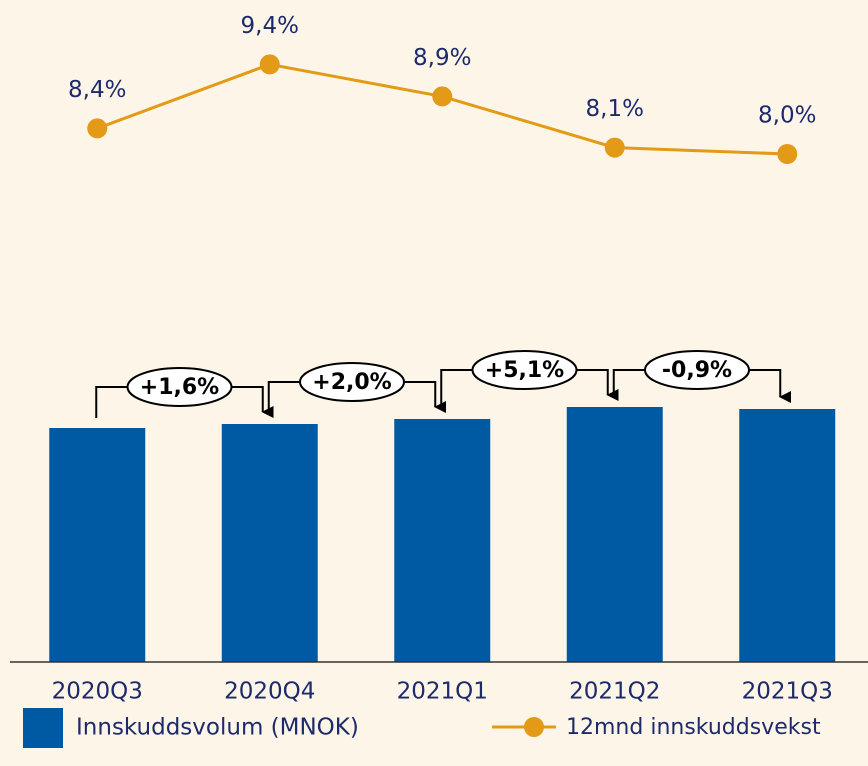 Image resolution: width=868 pixels, height=766 pixels. I want to click on data-label: 9,4%, so click(270, 26).